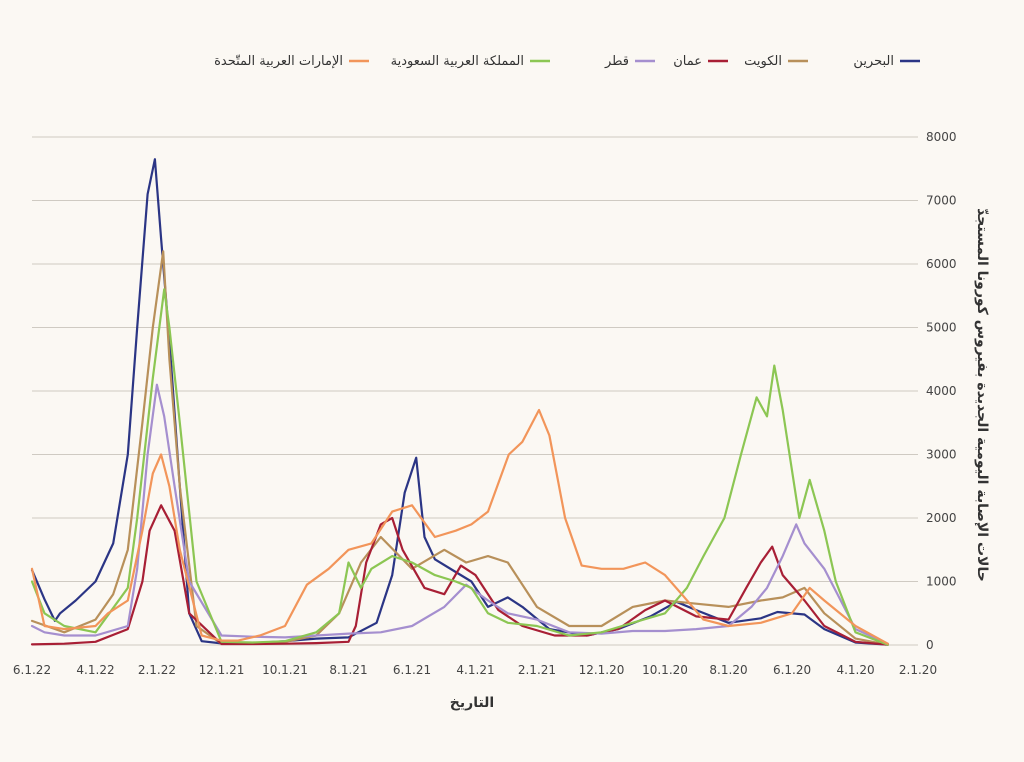 The image size is (1024, 762). Describe the element at coordinates (602, 670) in the screenshot. I see `x-tick-label: 12.1.20` at that location.